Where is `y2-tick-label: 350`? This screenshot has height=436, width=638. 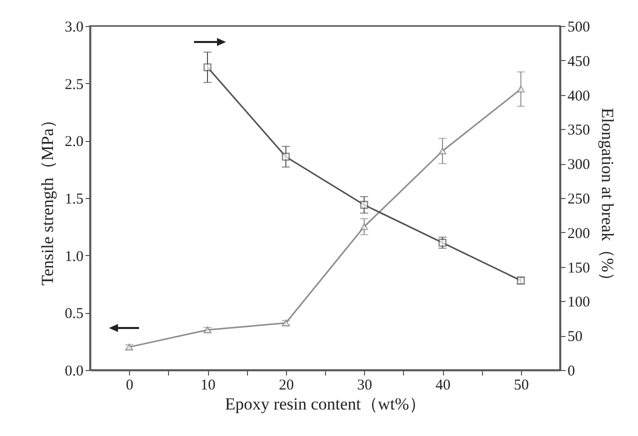
y2-tick-label: 350 is located at coordinates (579, 130).